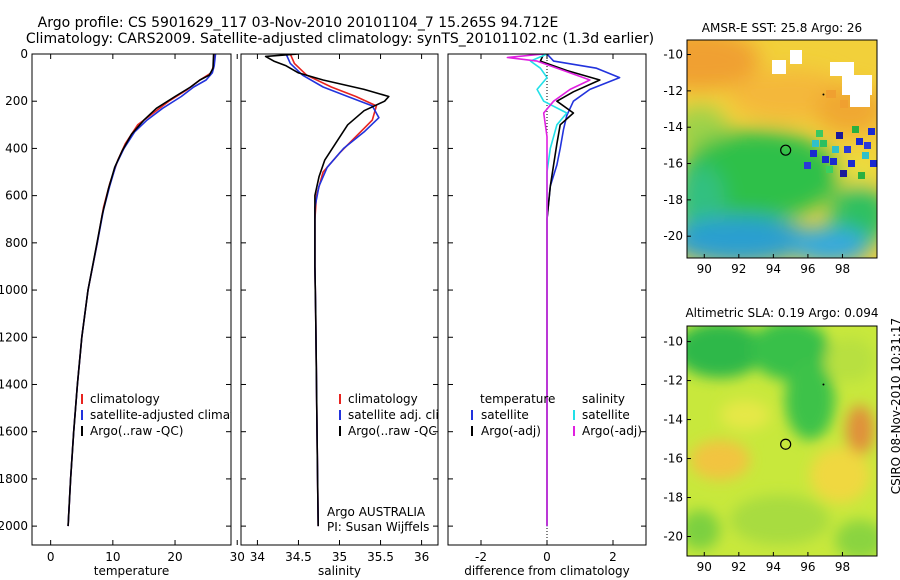  What do you see at coordinates (179, 415) in the screenshot?
I see `legend-entry: satellite-adjusted climatology` at bounding box center [179, 415].